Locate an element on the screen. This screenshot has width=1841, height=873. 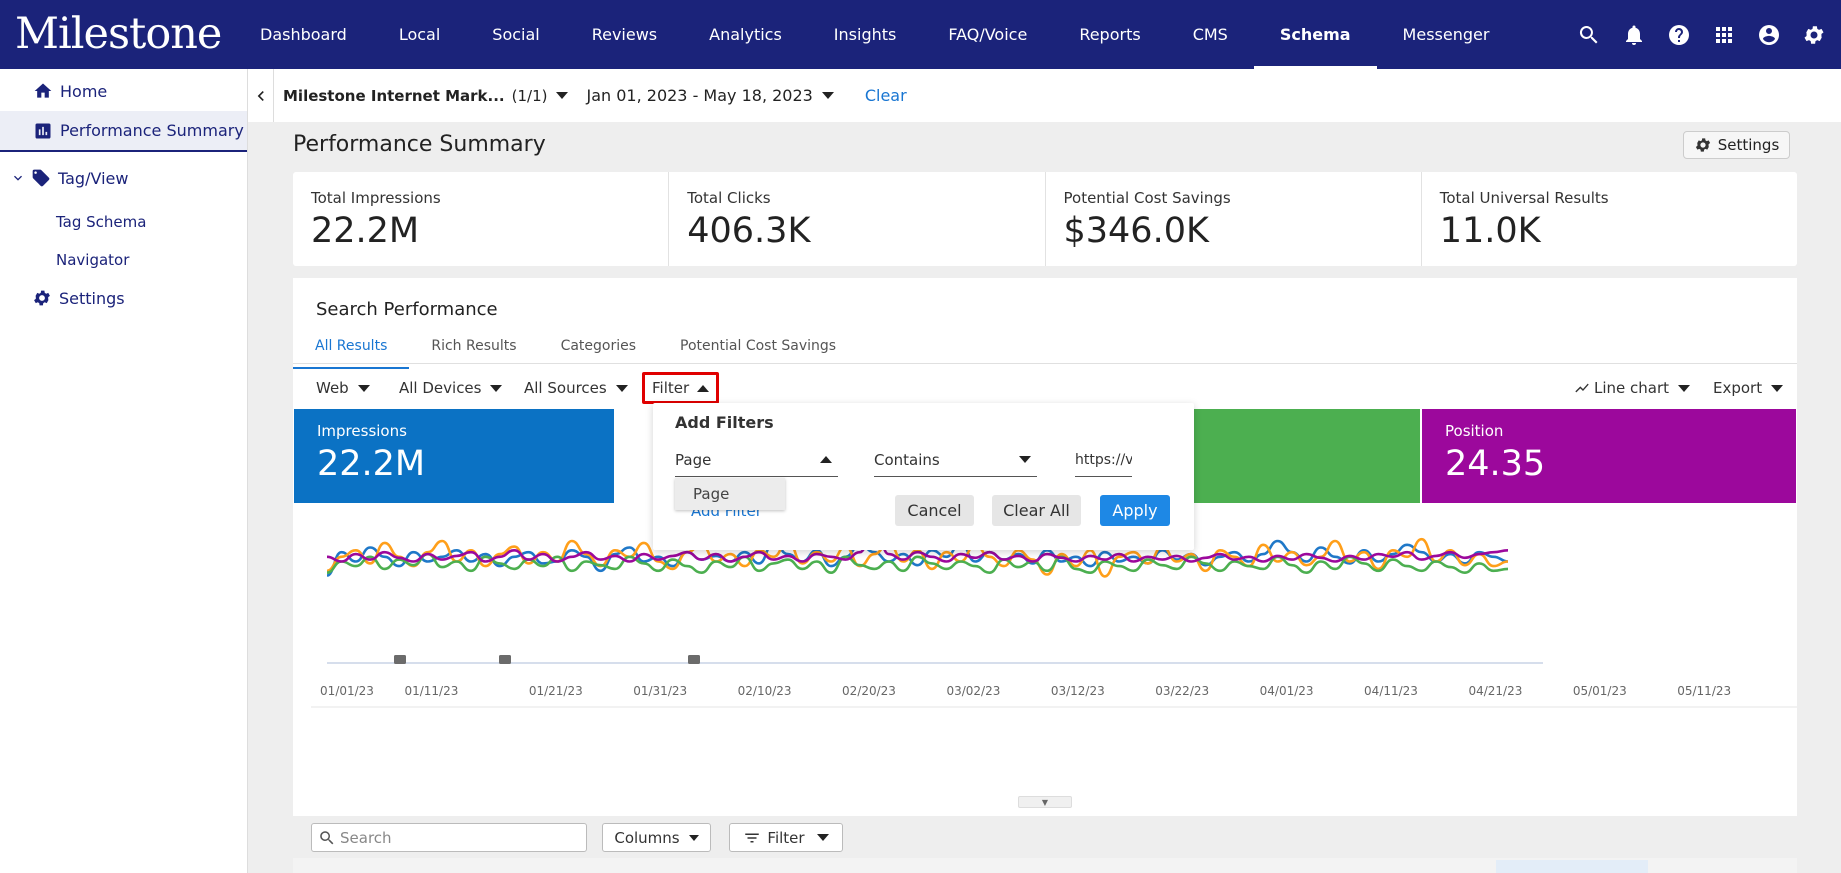
nav-item-dashboard: Dashboard is located at coordinates (303, 34).